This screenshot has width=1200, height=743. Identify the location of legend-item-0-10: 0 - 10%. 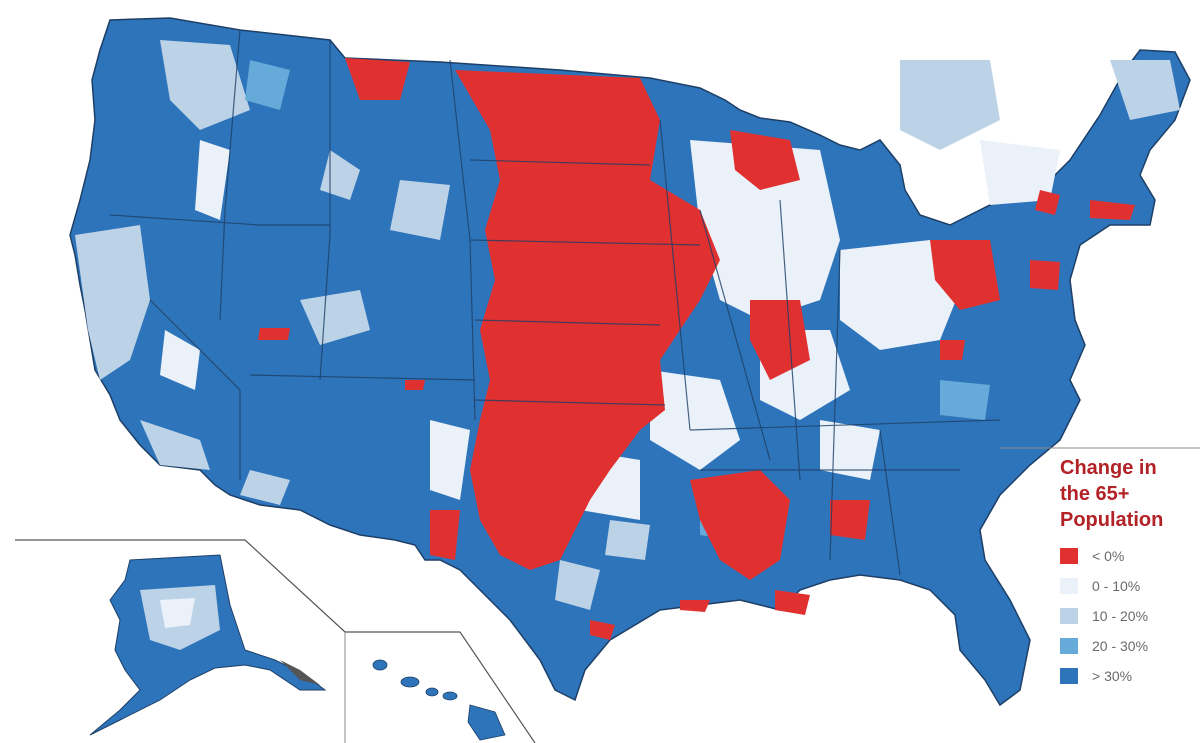
(1129, 586).